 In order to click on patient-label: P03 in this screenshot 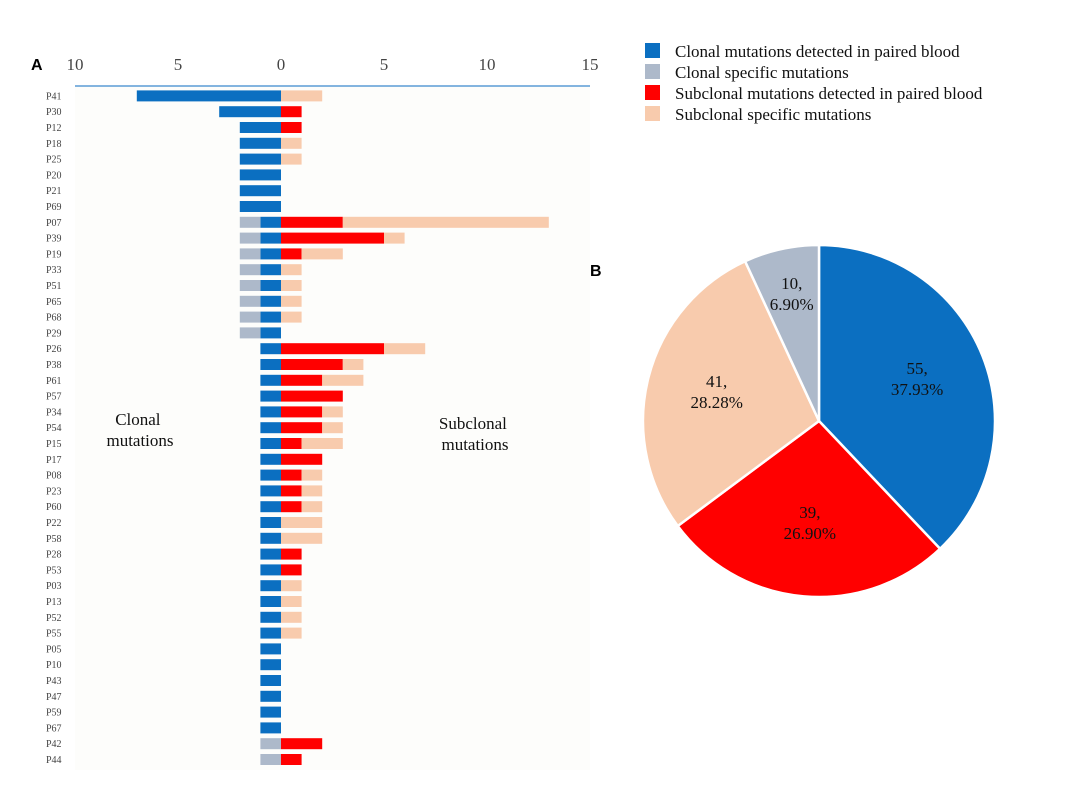, I will do `click(54, 586)`.